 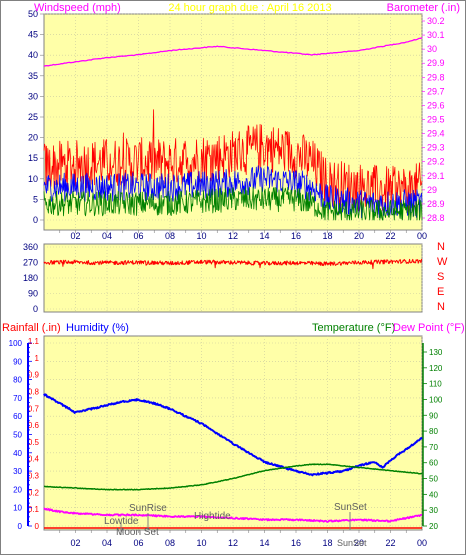 I want to click on barometer-tick-label: 29.4, so click(x=436, y=134).